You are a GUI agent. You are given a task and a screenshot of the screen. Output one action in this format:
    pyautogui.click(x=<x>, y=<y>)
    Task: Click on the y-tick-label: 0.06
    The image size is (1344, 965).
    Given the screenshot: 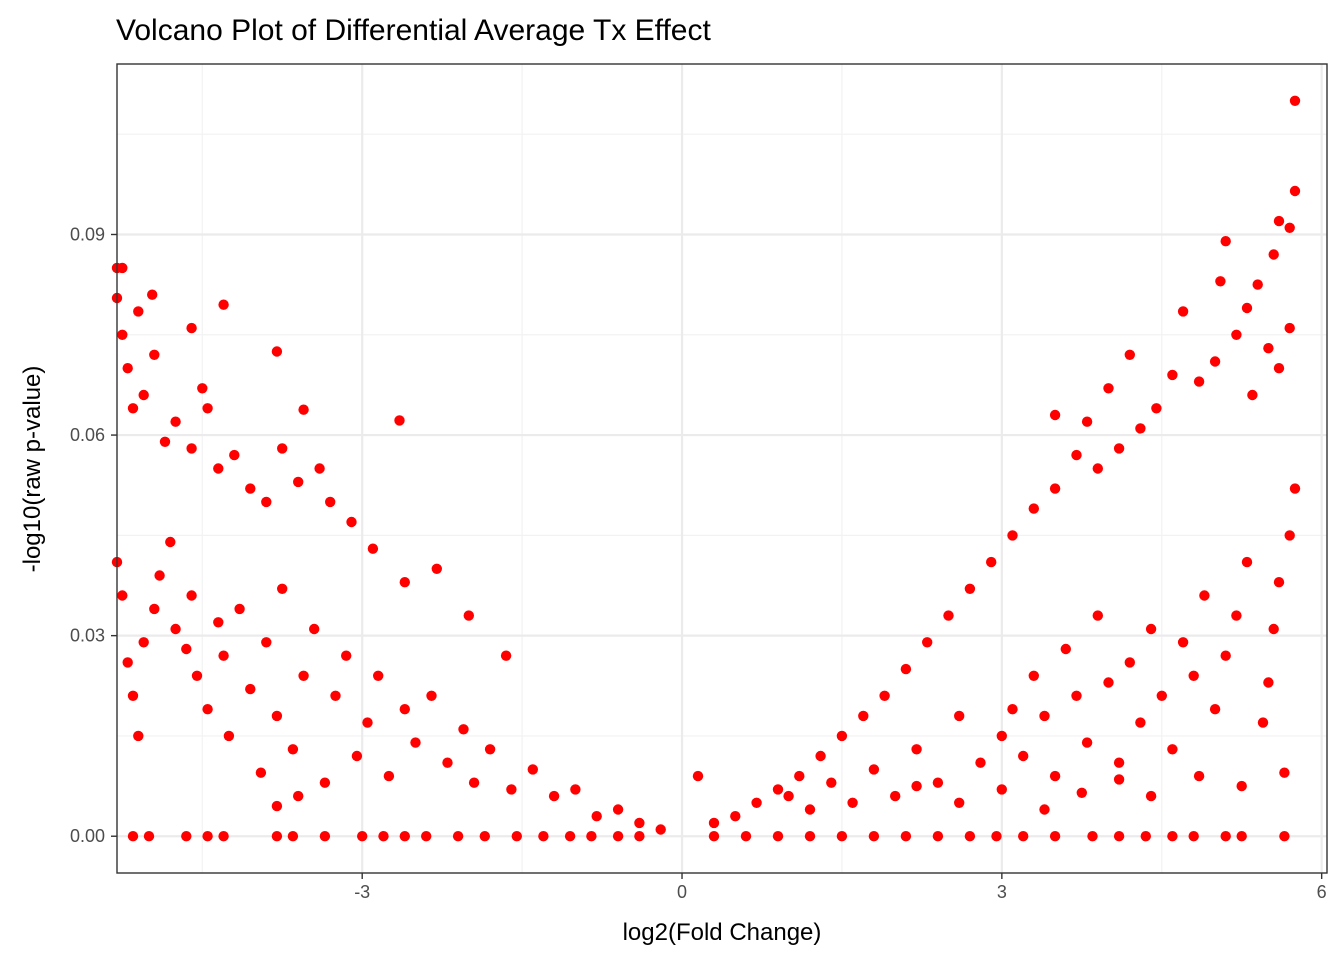 What is the action you would take?
    pyautogui.click(x=87, y=435)
    